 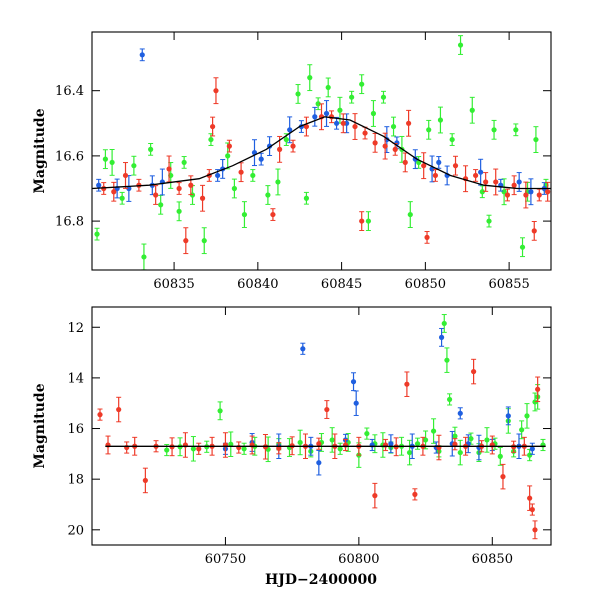 What do you see at coordinates (508, 284) in the screenshot?
I see `top-x-tick-label: 60855` at bounding box center [508, 284].